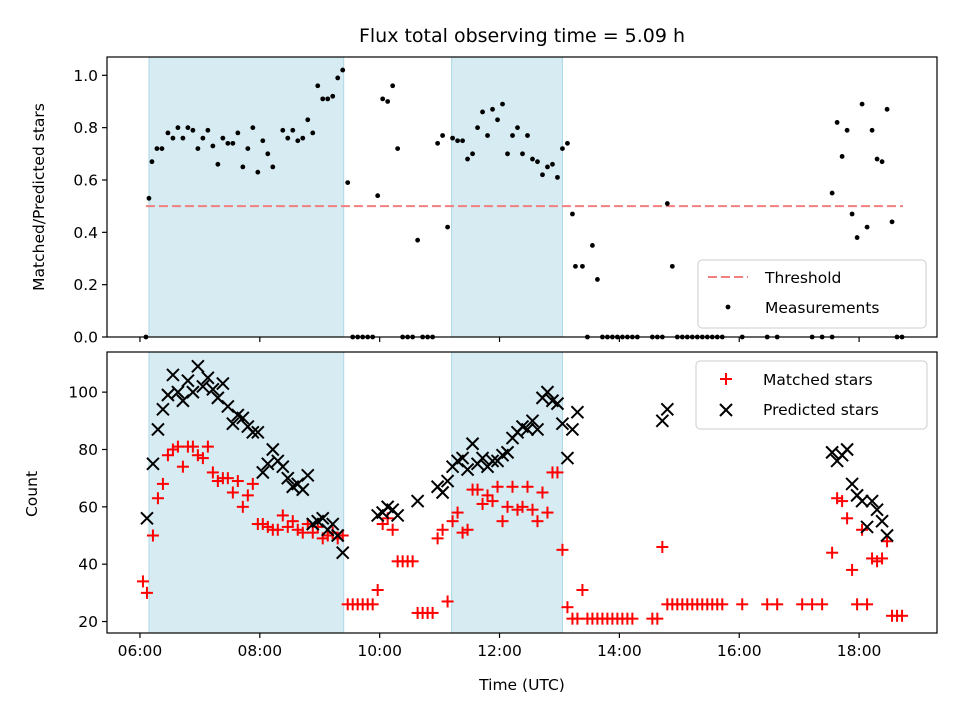  Describe the element at coordinates (90, 207) in the screenshot. I see `top-y-ticks: 0.0 0.2 0.4 0.6 0.8 1.0` at that location.